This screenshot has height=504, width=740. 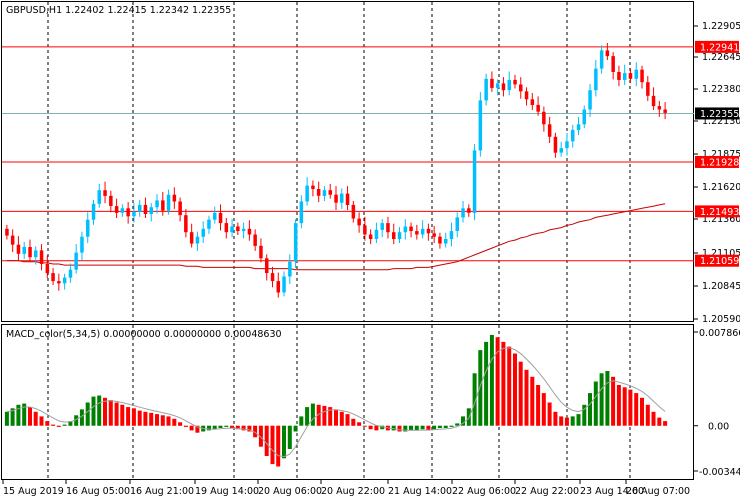 I want to click on time-tick-label: 20 Aug 06:00, so click(x=290, y=491).